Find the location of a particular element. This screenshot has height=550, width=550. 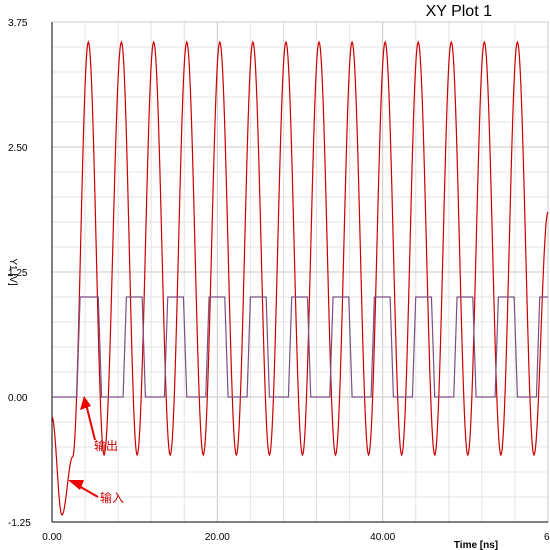

y-axis-label: Y1 [V] is located at coordinates (12, 271).